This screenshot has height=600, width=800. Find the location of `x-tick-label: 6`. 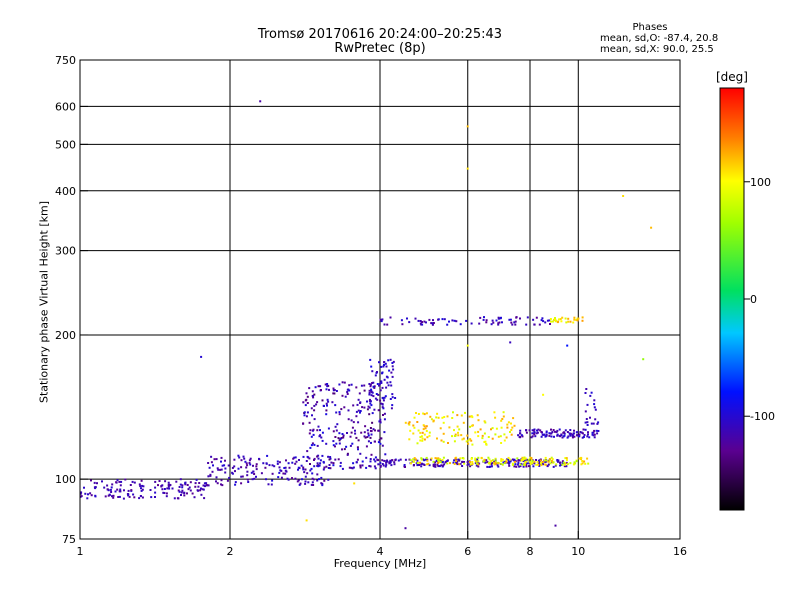

x-tick-label: 6 is located at coordinates (467, 551).